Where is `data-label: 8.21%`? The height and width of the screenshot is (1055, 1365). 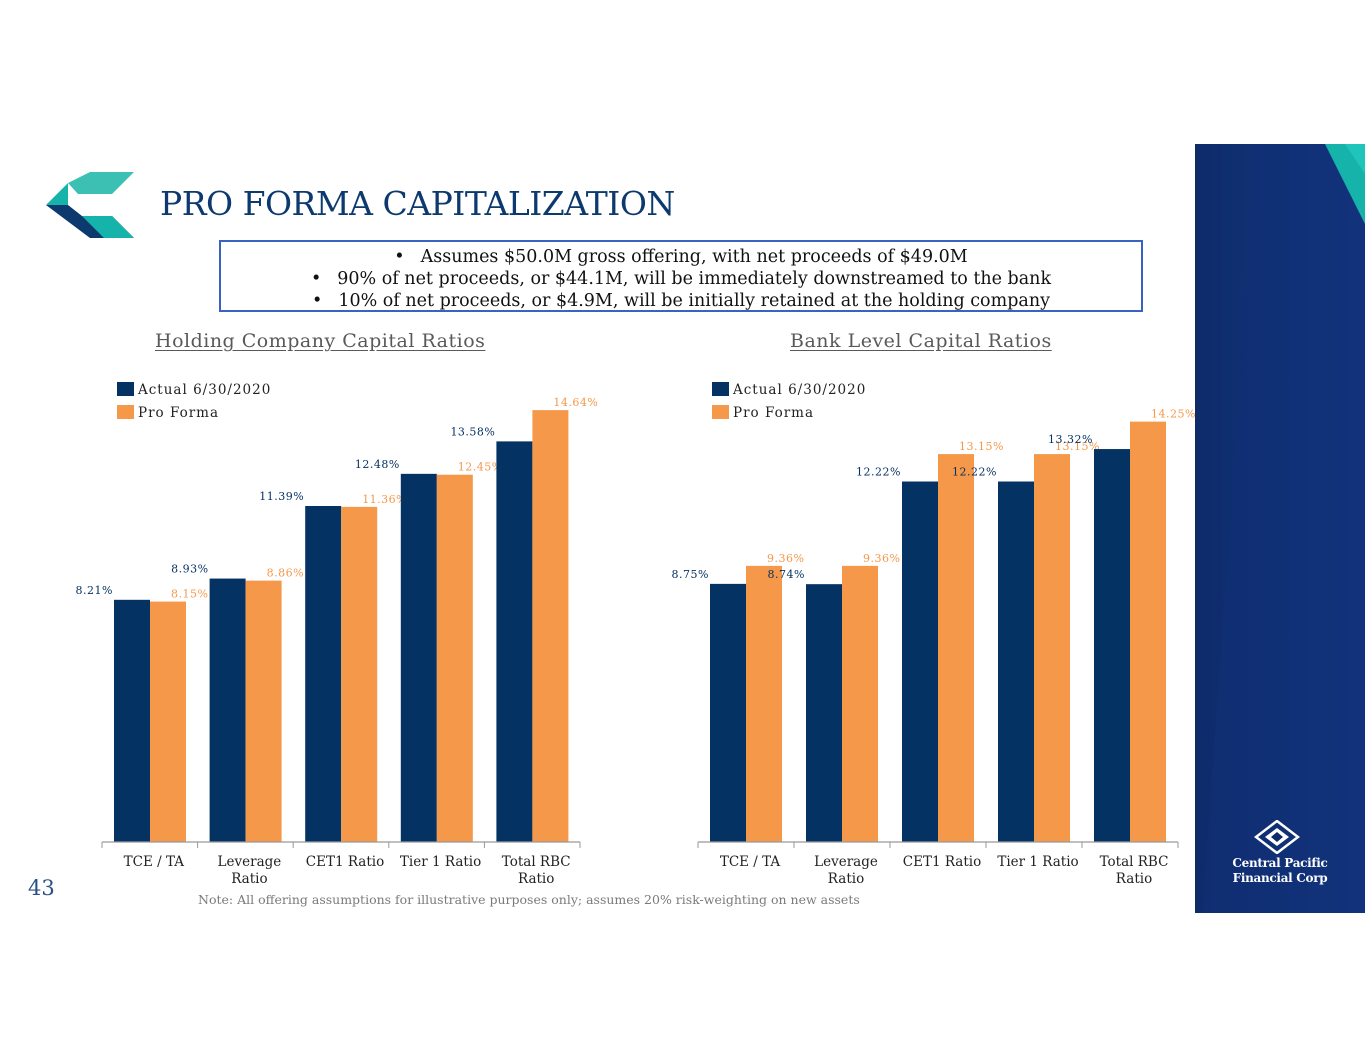
data-label: 8.21% is located at coordinates (94, 590).